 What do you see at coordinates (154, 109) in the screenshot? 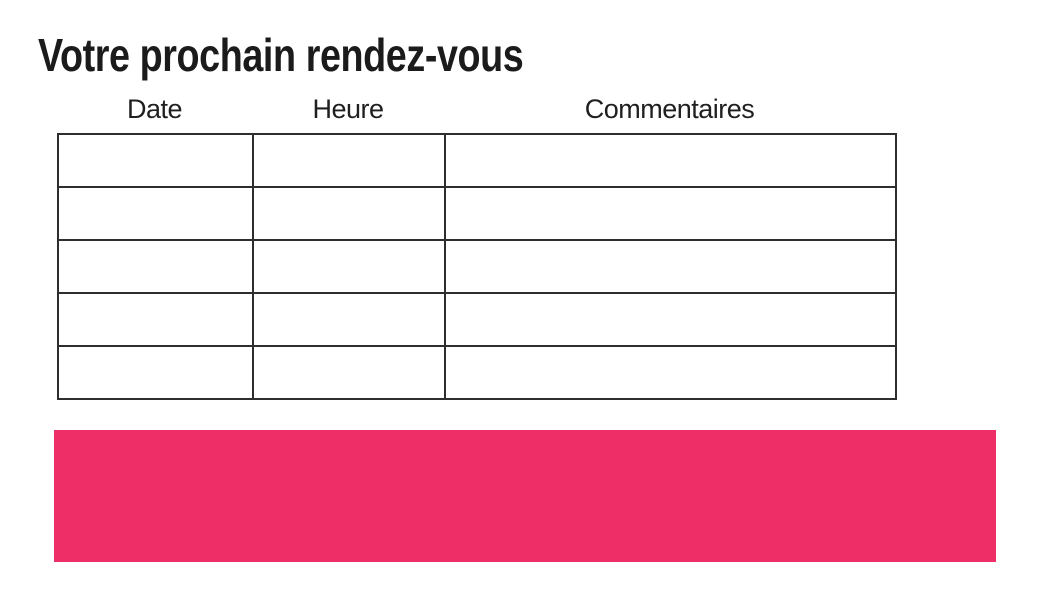
I see `column-header-date: Date` at bounding box center [154, 109].